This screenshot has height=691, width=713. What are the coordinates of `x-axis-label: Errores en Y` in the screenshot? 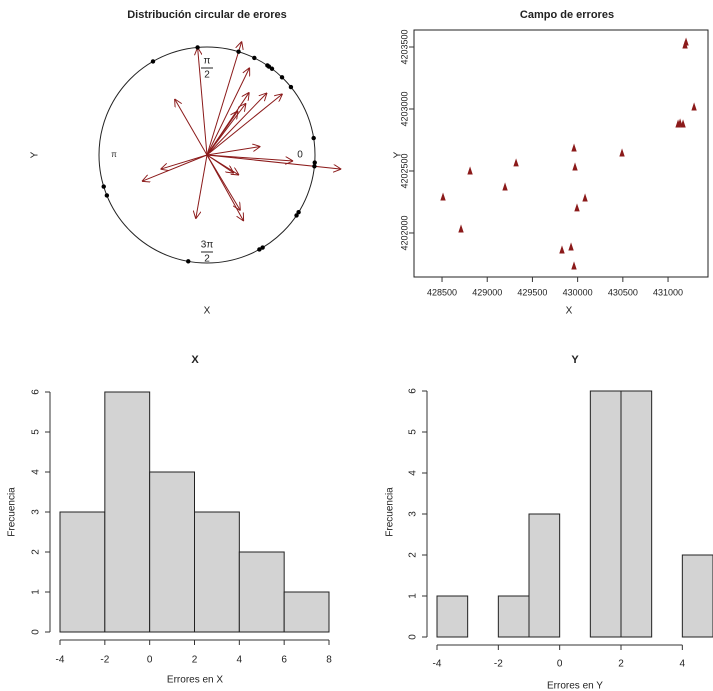 It's located at (575, 686).